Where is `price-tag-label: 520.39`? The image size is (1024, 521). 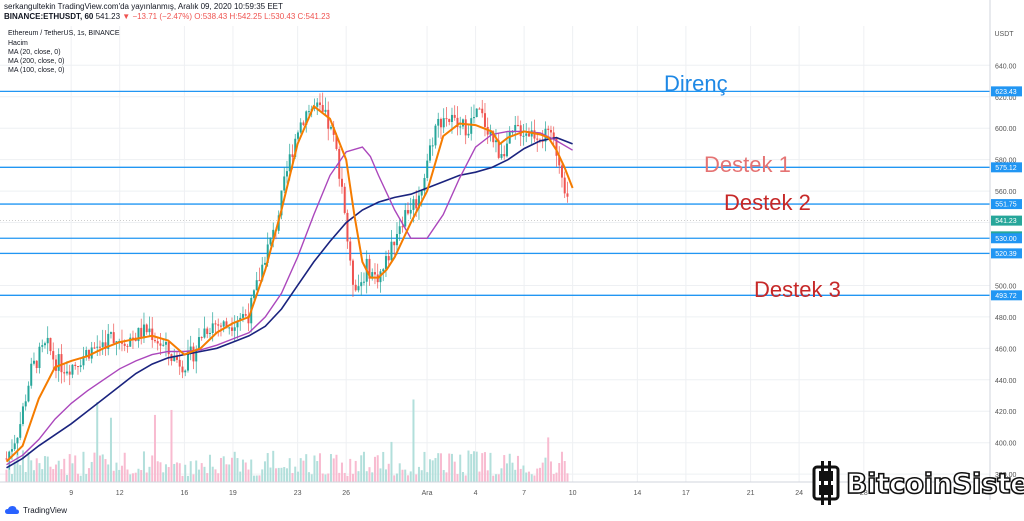 price-tag-label: 520.39 is located at coordinates (1006, 254).